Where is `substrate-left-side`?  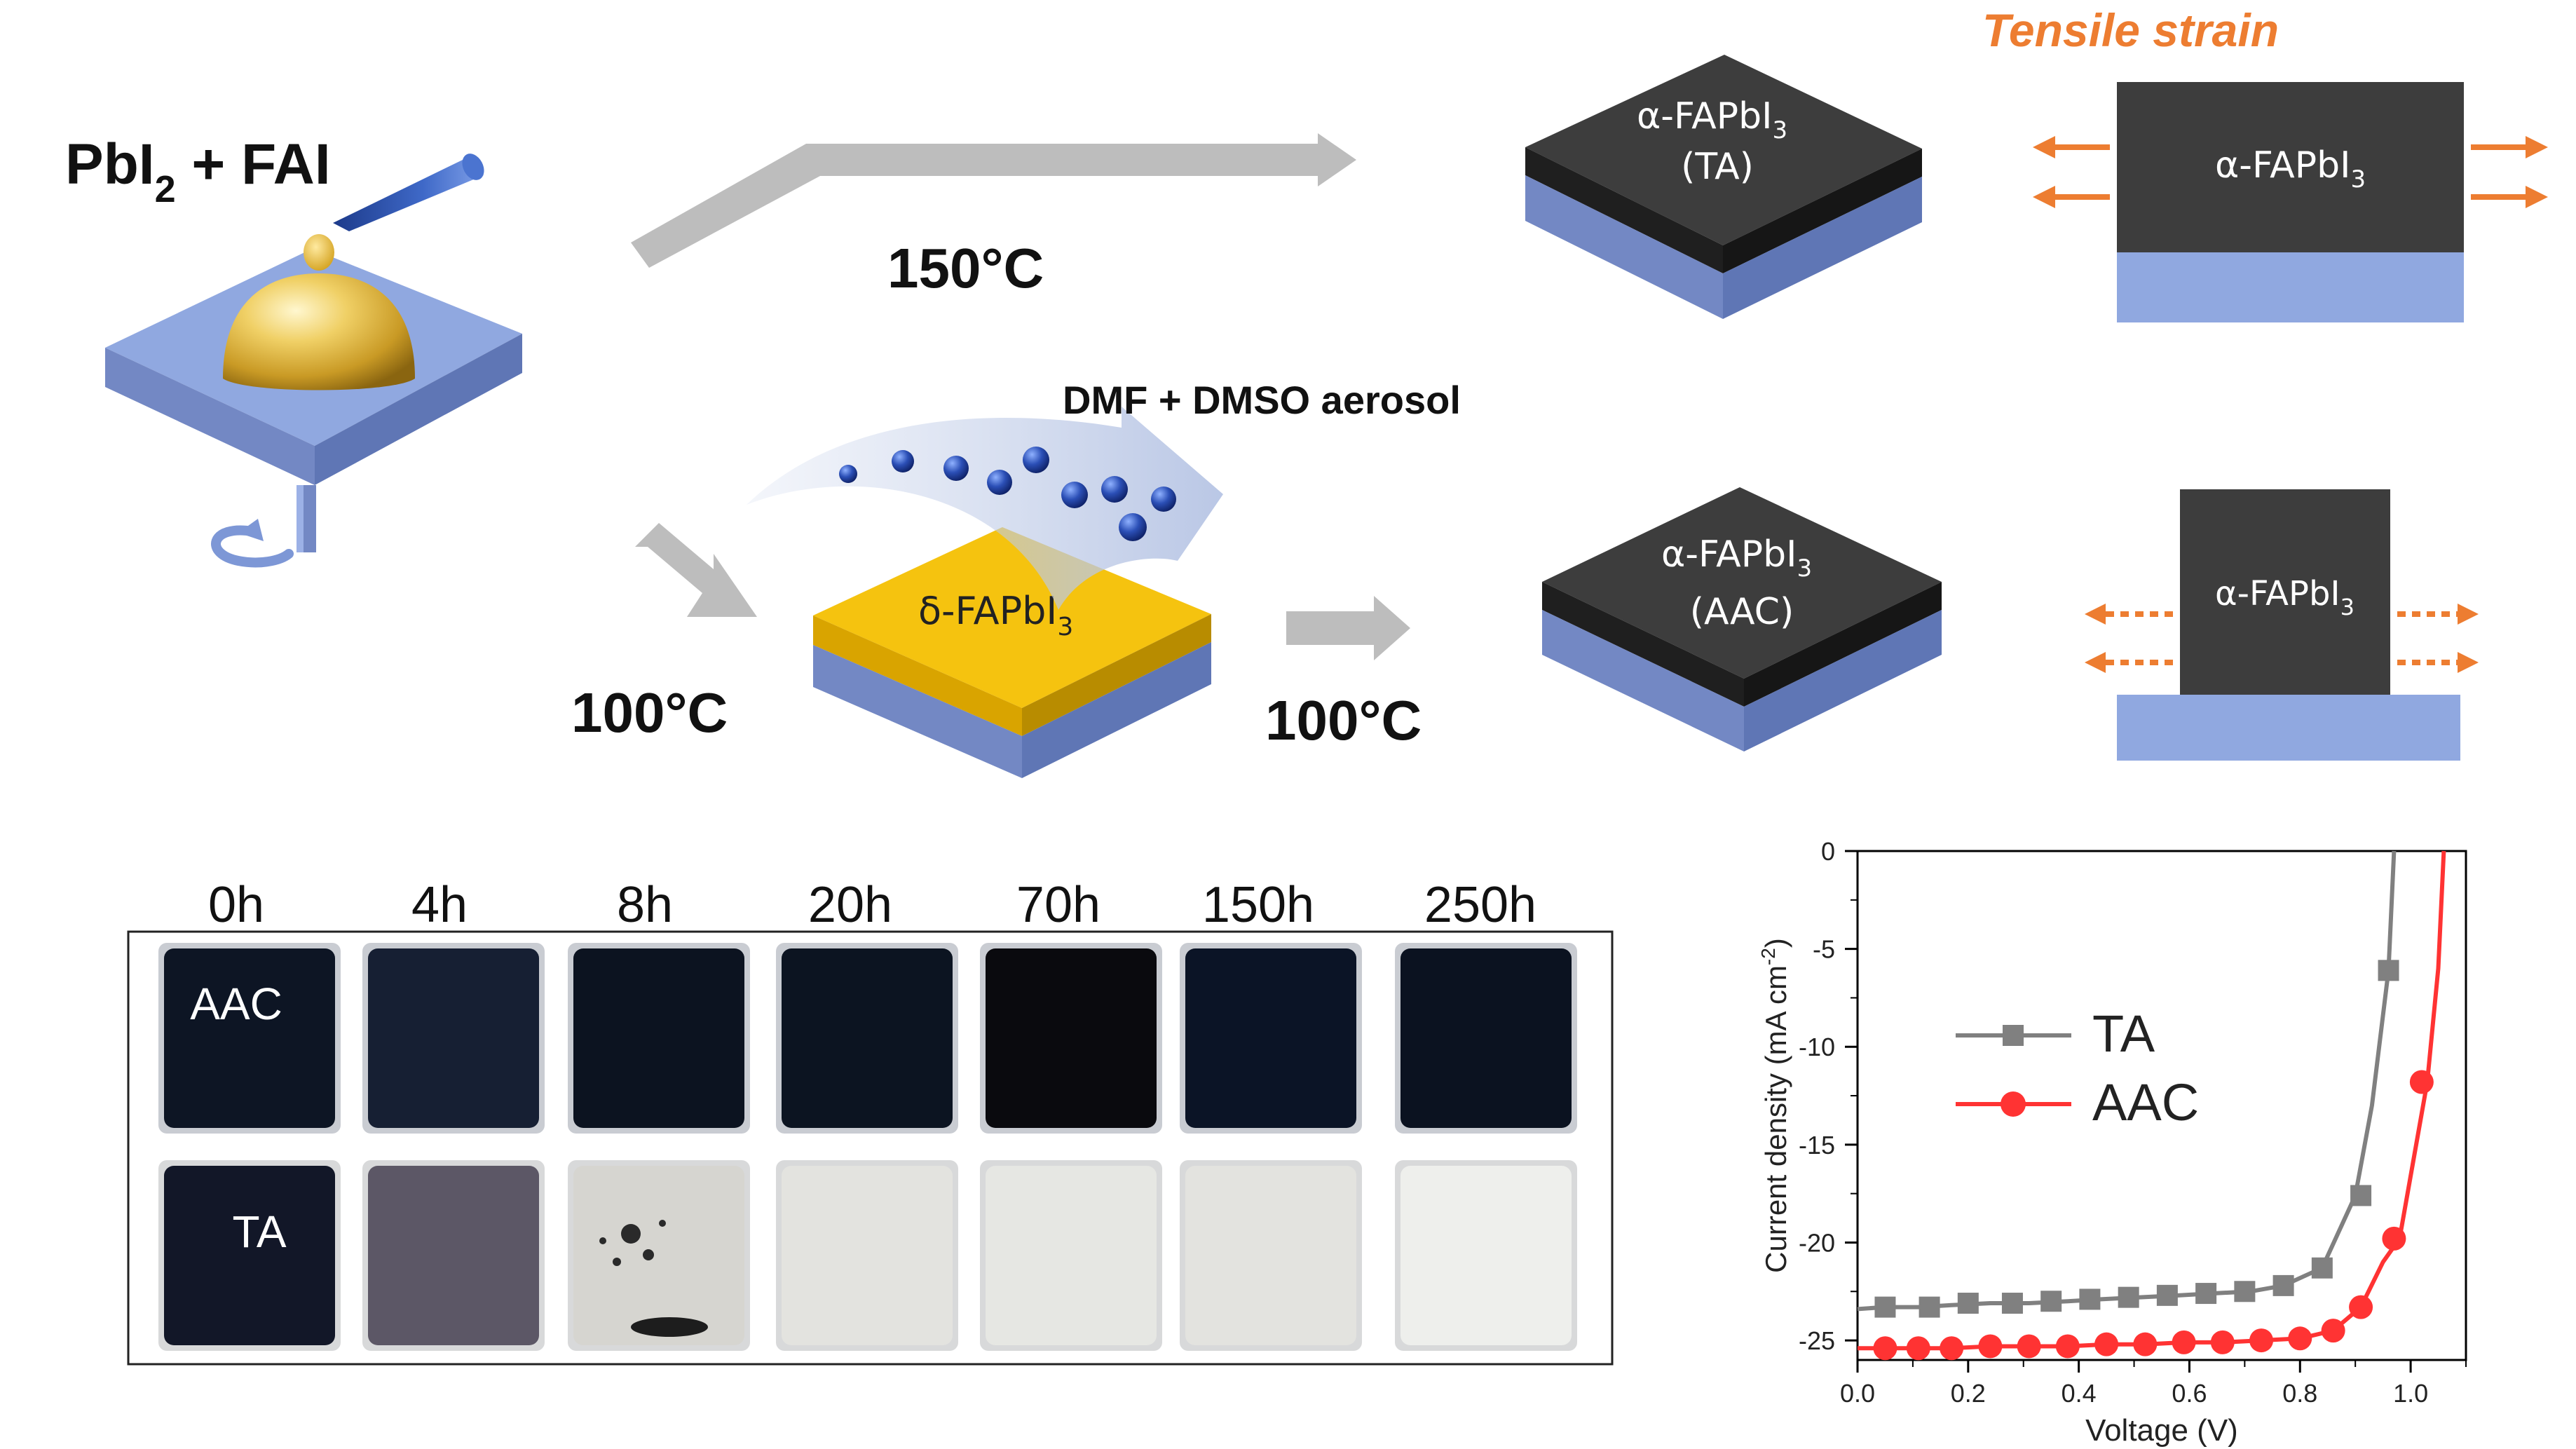 substrate-left-side is located at coordinates (210, 416).